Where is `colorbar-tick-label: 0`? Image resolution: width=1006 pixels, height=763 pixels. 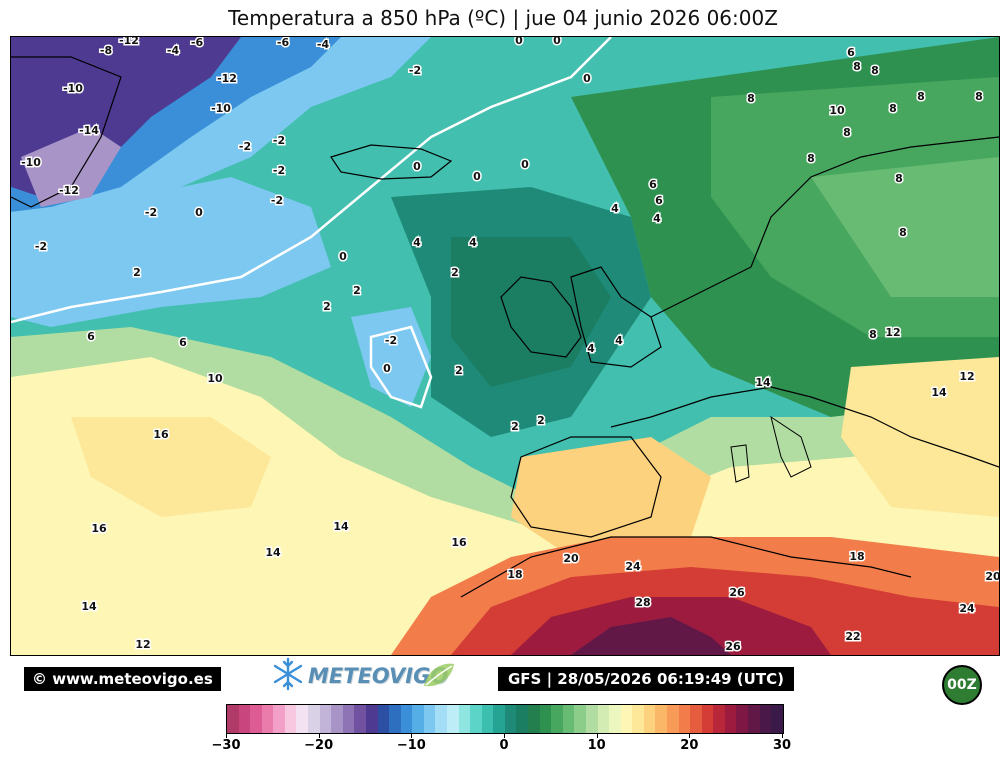 colorbar-tick-label: 0 is located at coordinates (504, 745).